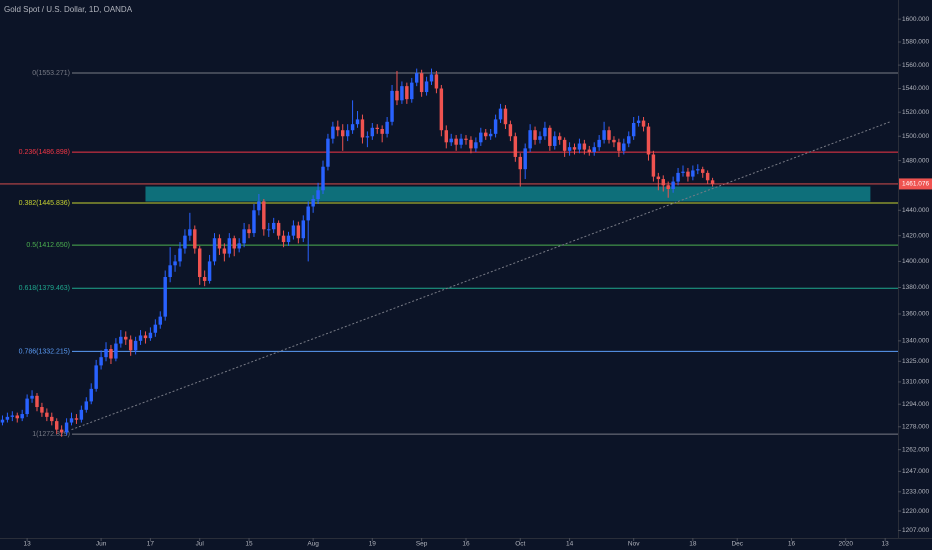 Image resolution: width=932 pixels, height=550 pixels. I want to click on x-tick-label: 19, so click(373, 544).